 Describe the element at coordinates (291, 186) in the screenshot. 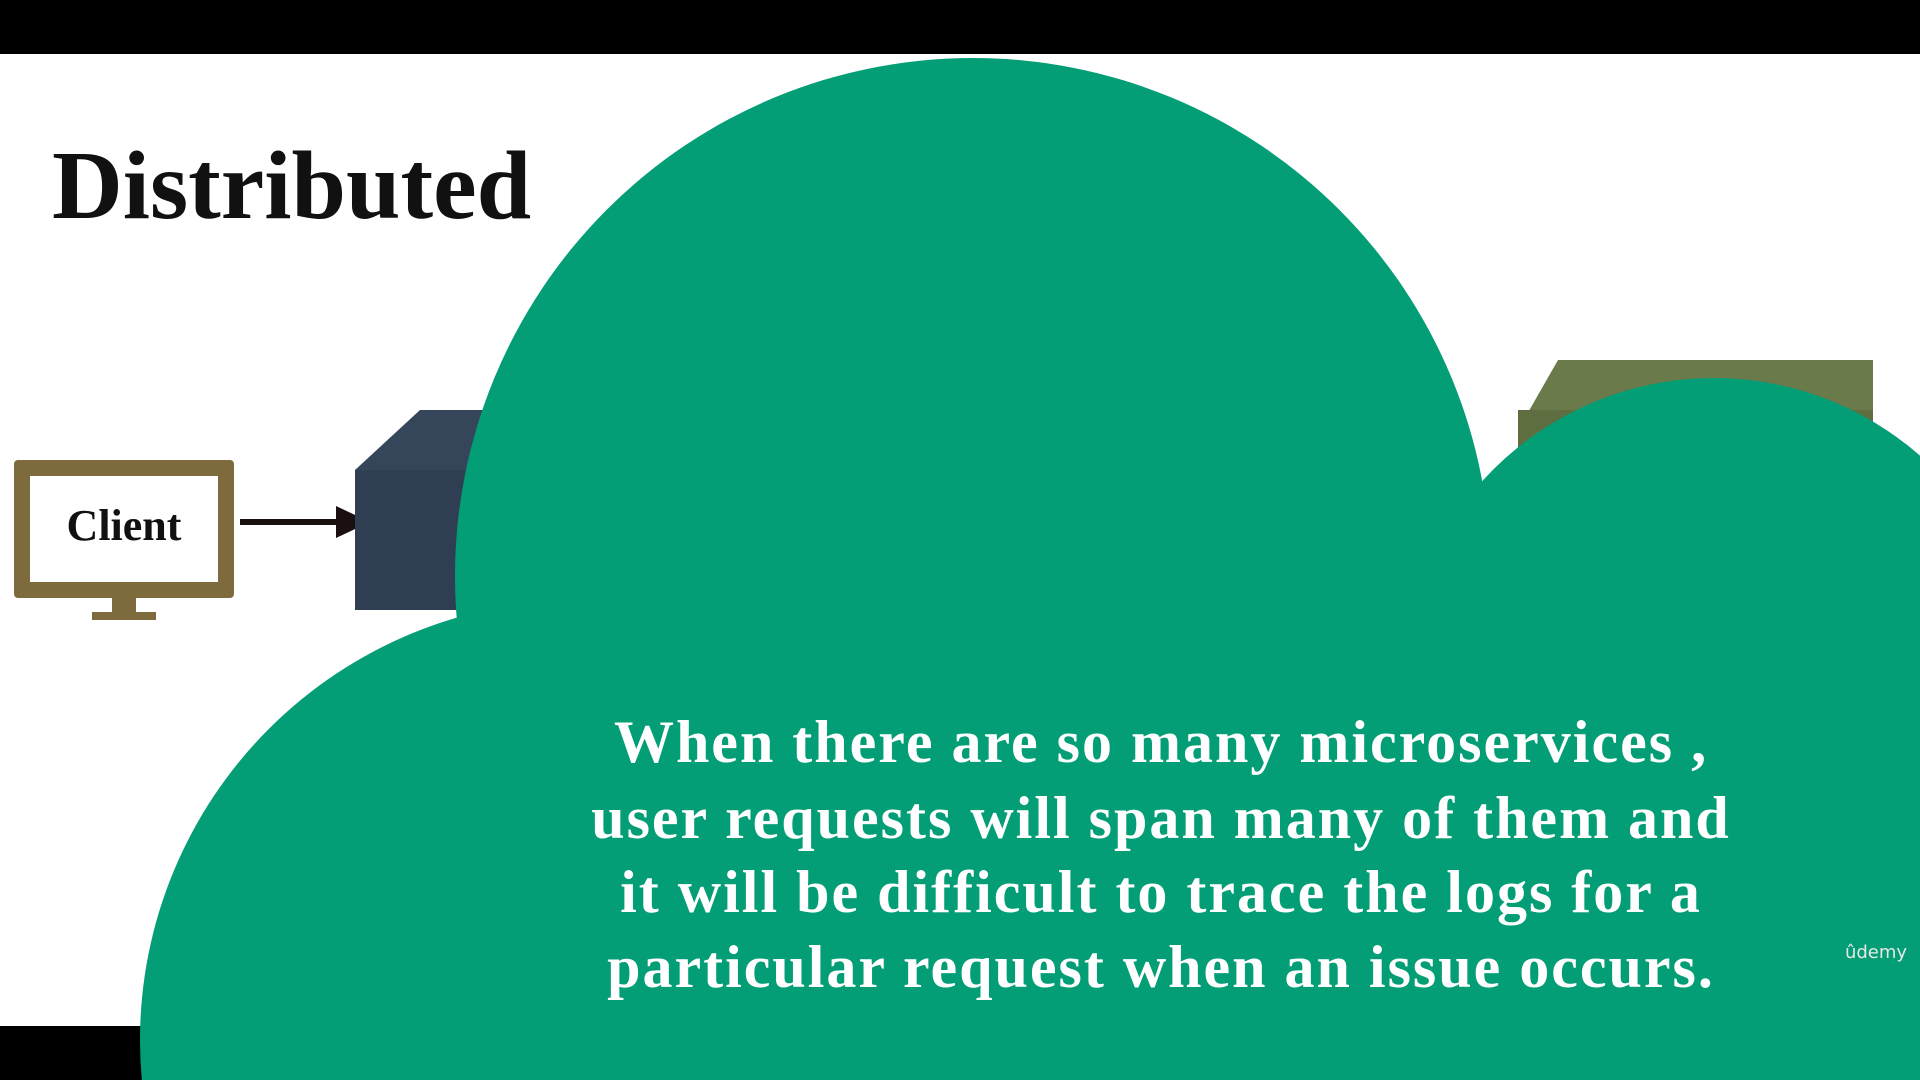

I see `slide-title: Distributed` at that location.